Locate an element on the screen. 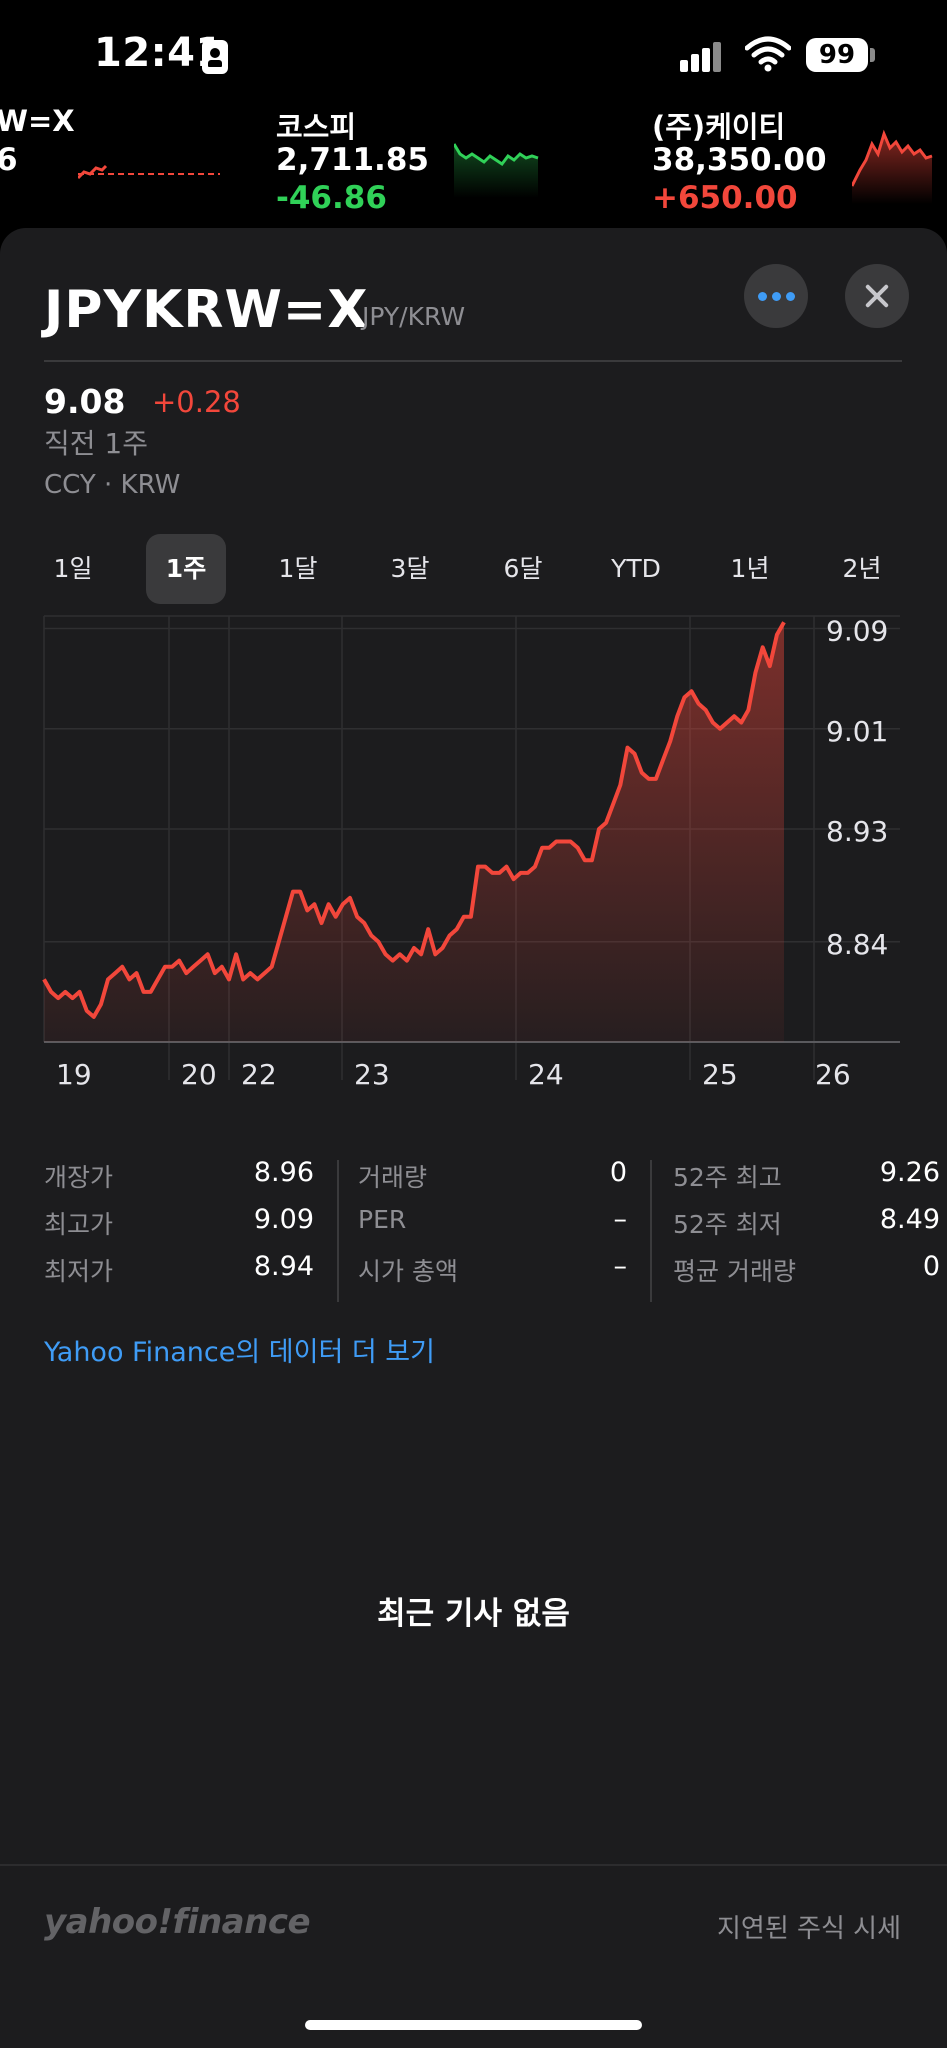 This screenshot has height=2048, width=947. home-indicator is located at coordinates (473, 2025).